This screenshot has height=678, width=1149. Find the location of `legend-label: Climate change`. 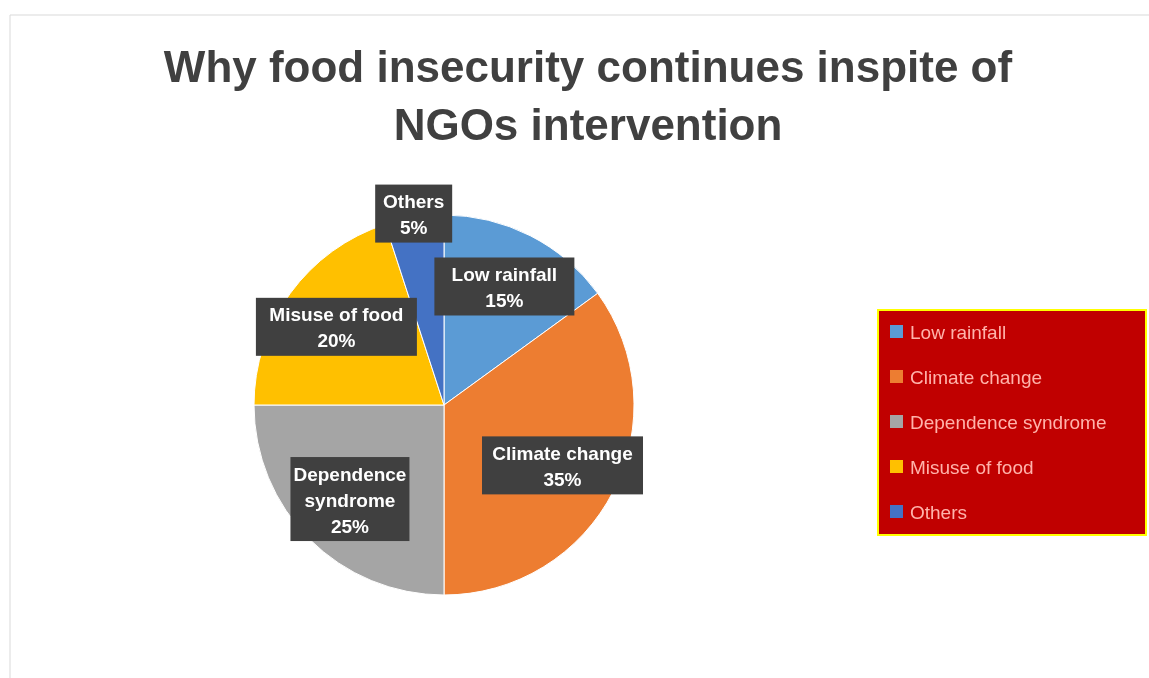

legend-label: Climate change is located at coordinates (976, 377).